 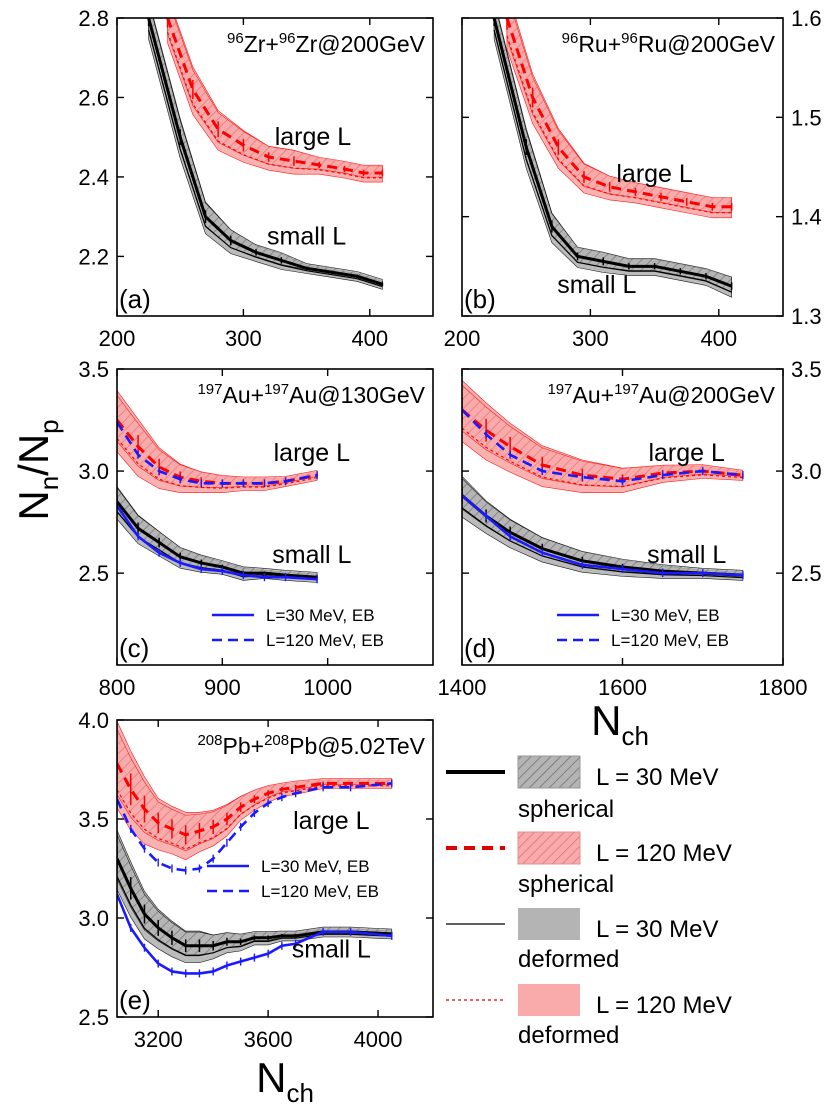 What do you see at coordinates (271, 1077) in the screenshot?
I see `x-axis-label-bottom-main: N` at bounding box center [271, 1077].